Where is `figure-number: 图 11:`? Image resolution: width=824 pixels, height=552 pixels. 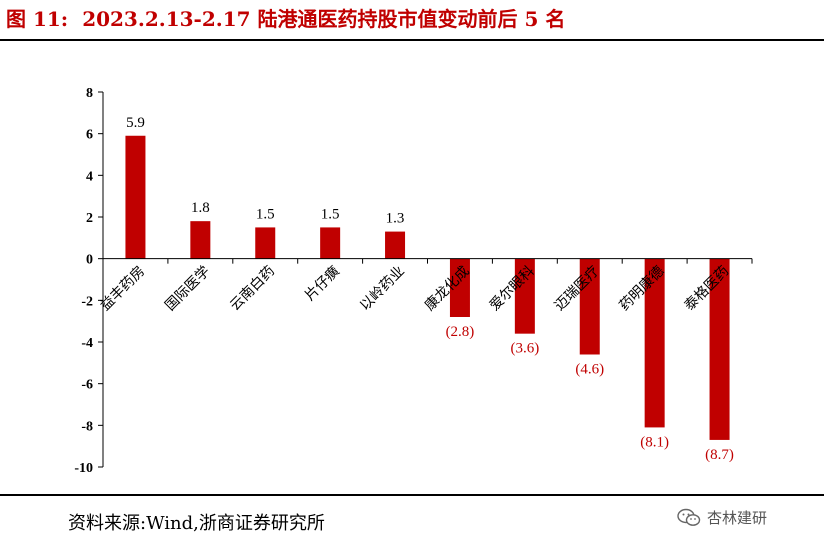 figure-number: 图 11: is located at coordinates (37, 18).